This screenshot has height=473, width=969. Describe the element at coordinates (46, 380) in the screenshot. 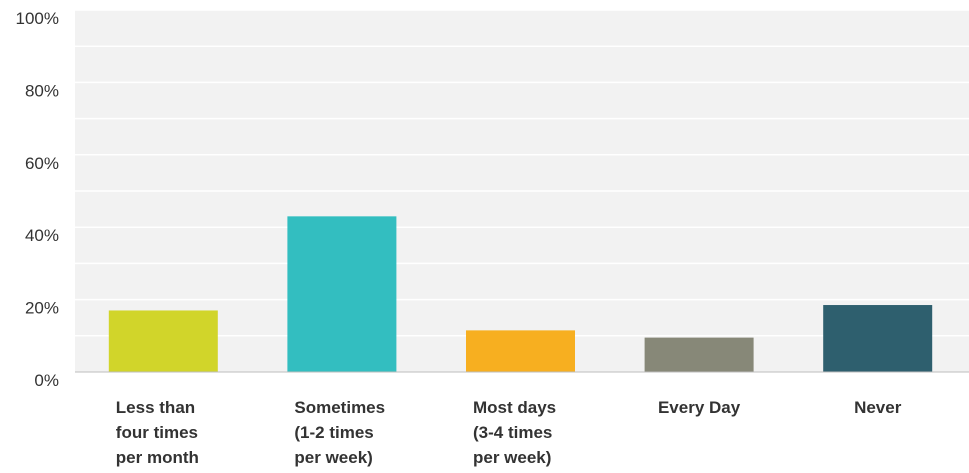

I see `y-tick-label: 0%` at that location.